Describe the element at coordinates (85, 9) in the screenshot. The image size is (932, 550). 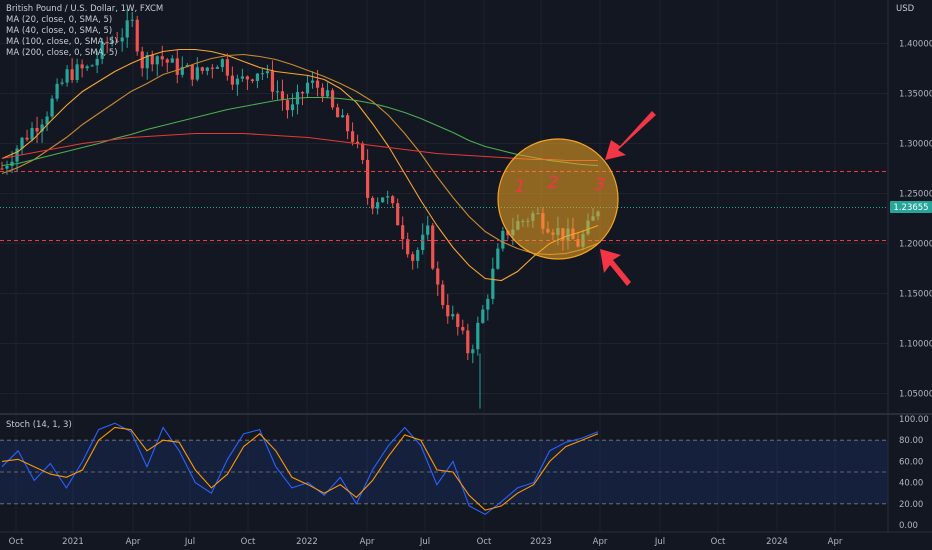
I see `instrument-title: British Pound / U.S. Dollar, 1W, FXCM` at that location.